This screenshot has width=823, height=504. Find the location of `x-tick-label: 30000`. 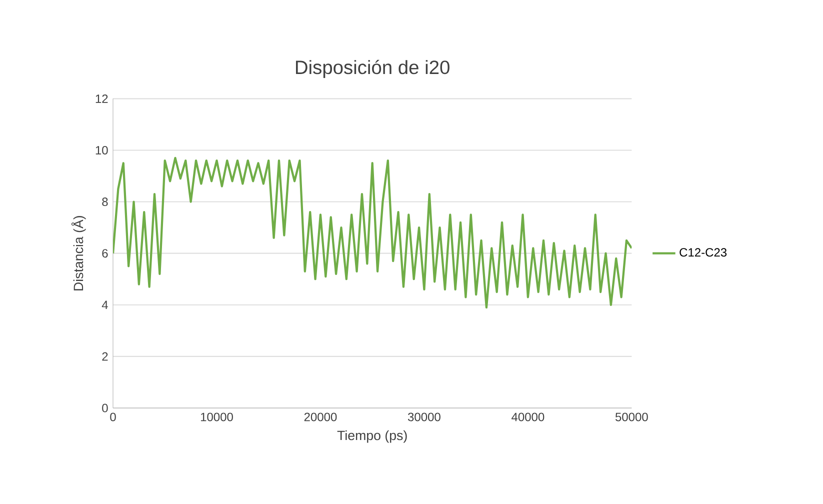

x-tick-label: 30000 is located at coordinates (424, 417).